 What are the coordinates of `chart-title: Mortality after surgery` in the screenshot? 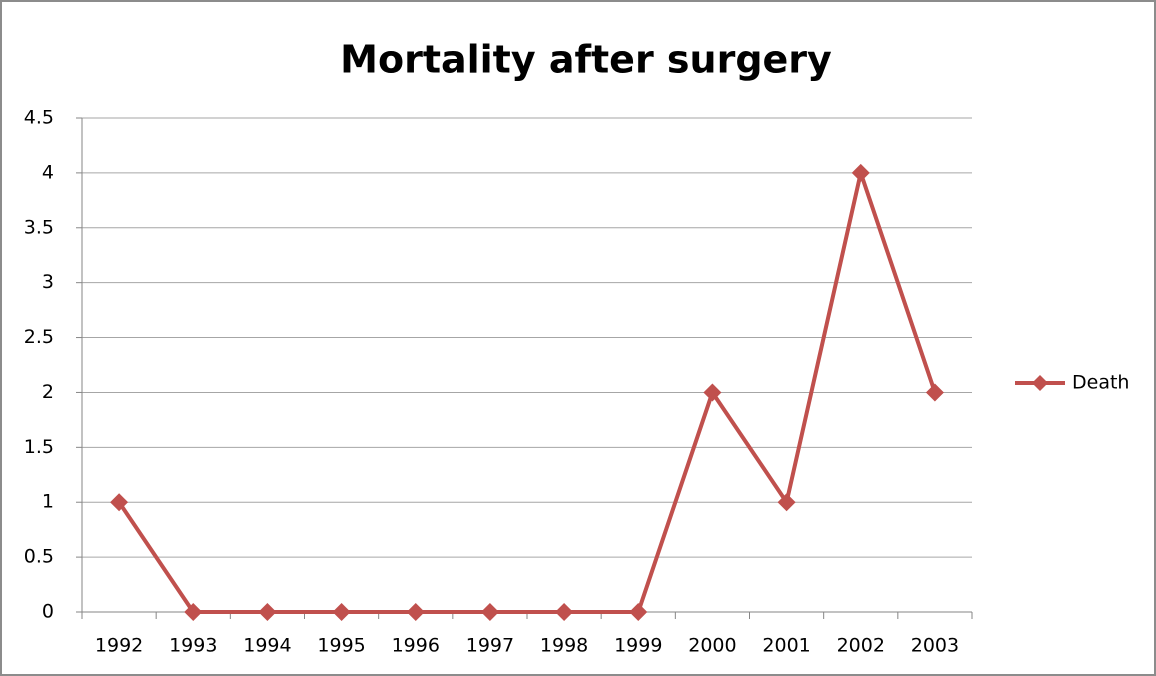 It's located at (586, 60).